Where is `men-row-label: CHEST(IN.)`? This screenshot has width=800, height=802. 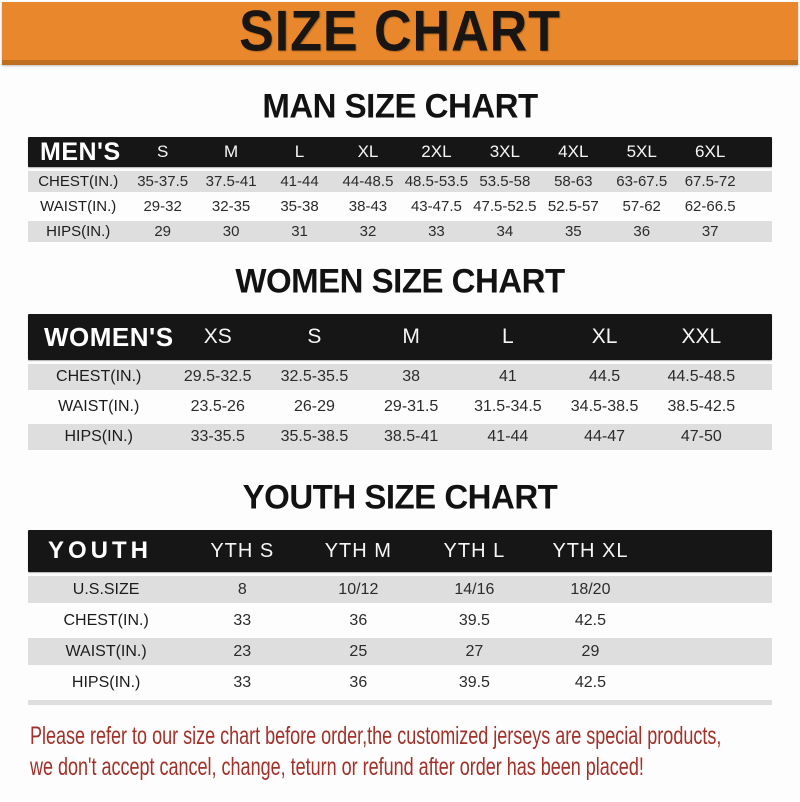 men-row-label: CHEST(IN.) is located at coordinates (78, 181).